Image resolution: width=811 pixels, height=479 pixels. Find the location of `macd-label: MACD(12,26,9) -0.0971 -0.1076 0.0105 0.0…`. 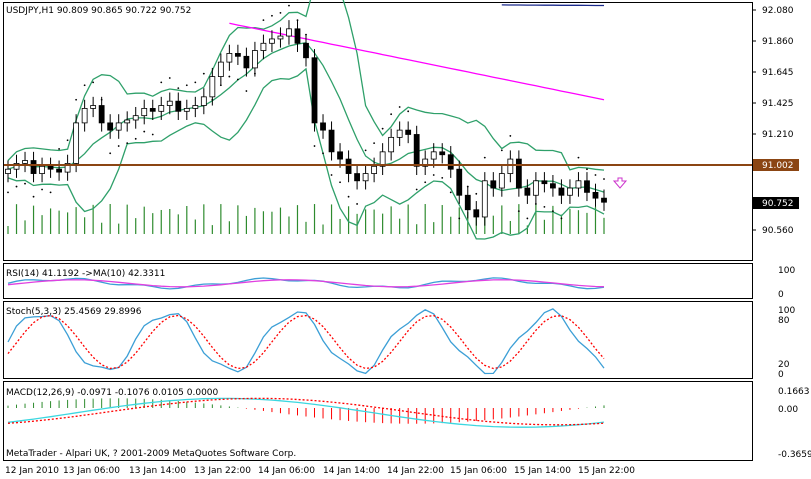

macd-label: MACD(12,26,9) -0.0971 -0.1076 0.0105 0.0… is located at coordinates (112, 393).